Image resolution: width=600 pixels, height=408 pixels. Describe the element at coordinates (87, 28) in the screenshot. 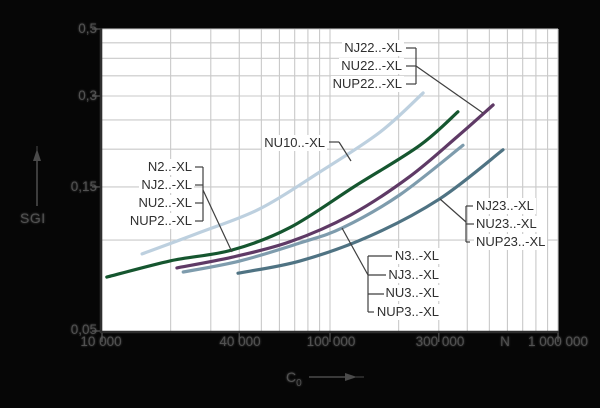

I see `y-tick-label-0-5: 0,5` at that location.